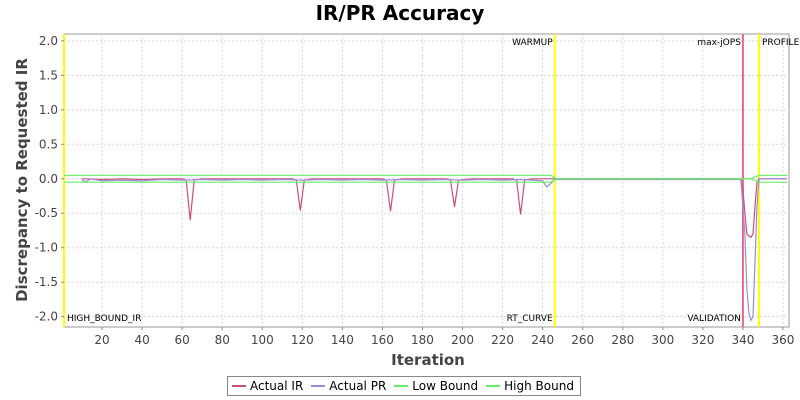 The height and width of the screenshot is (400, 800). Describe the element at coordinates (277, 386) in the screenshot. I see `legend-label: Actual IR` at that location.